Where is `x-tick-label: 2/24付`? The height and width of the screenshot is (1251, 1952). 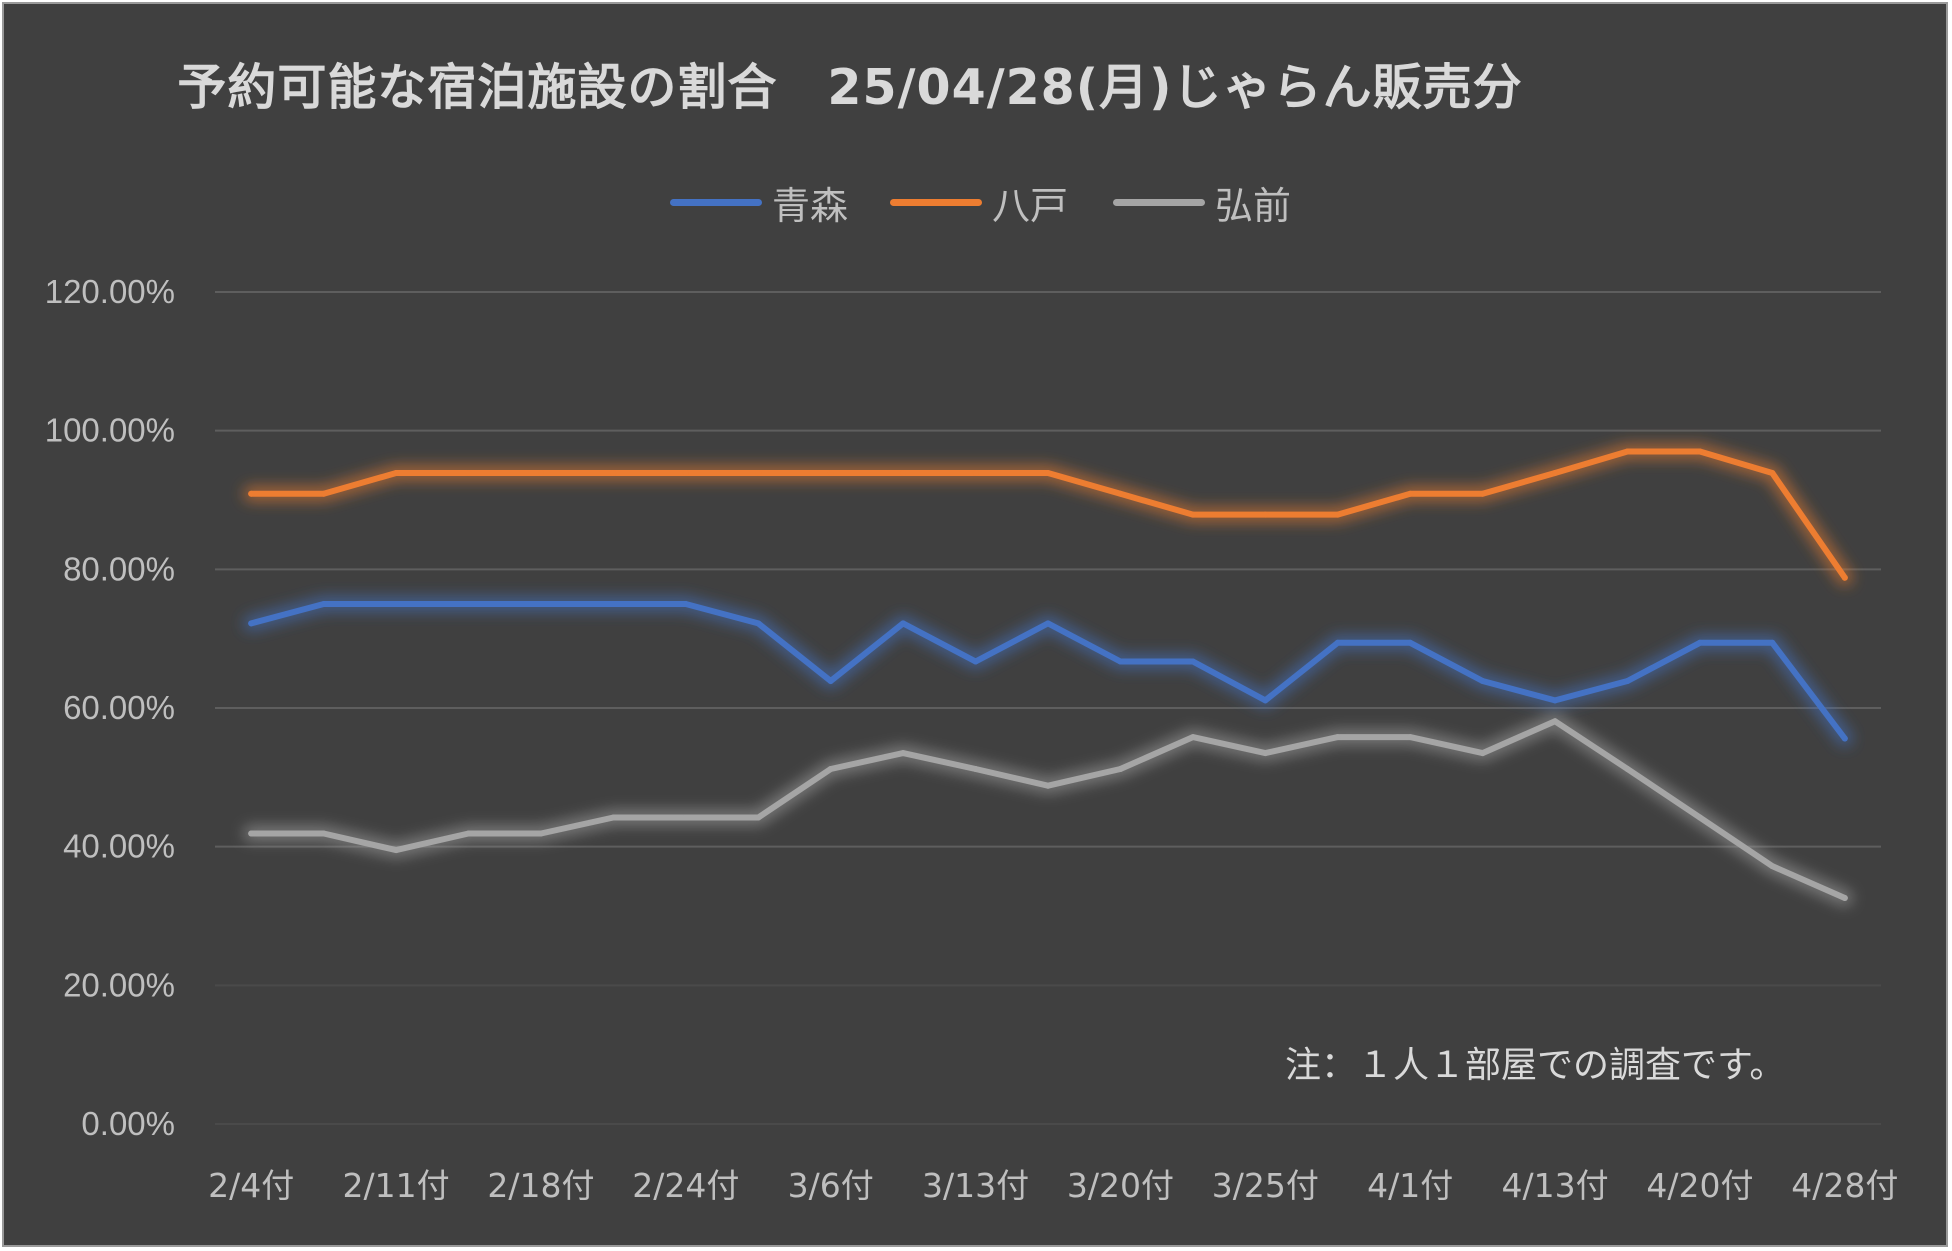 x-tick-label: 2/24付 is located at coordinates (685, 1185).